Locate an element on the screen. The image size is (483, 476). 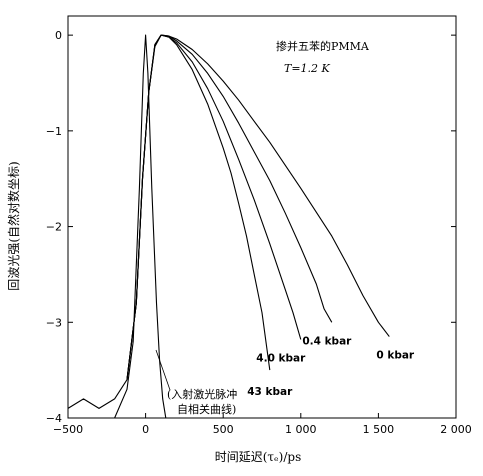
x-tick-label: −500 is located at coordinates (68, 429).